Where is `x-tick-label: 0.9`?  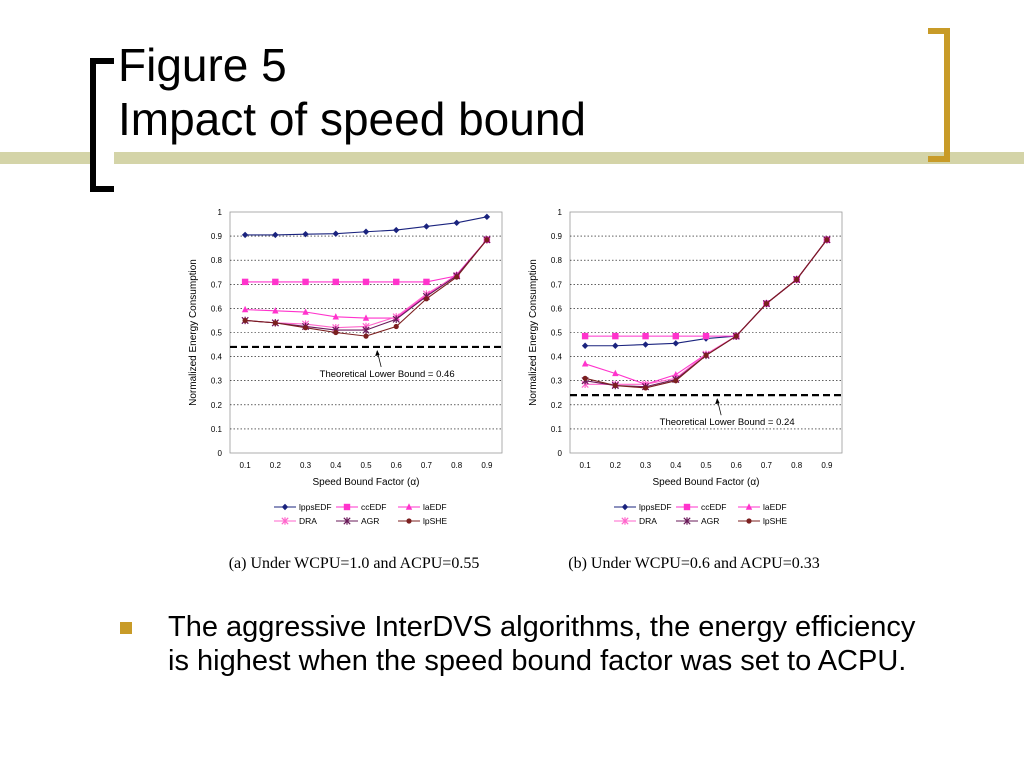 x-tick-label: 0.9 is located at coordinates (487, 465).